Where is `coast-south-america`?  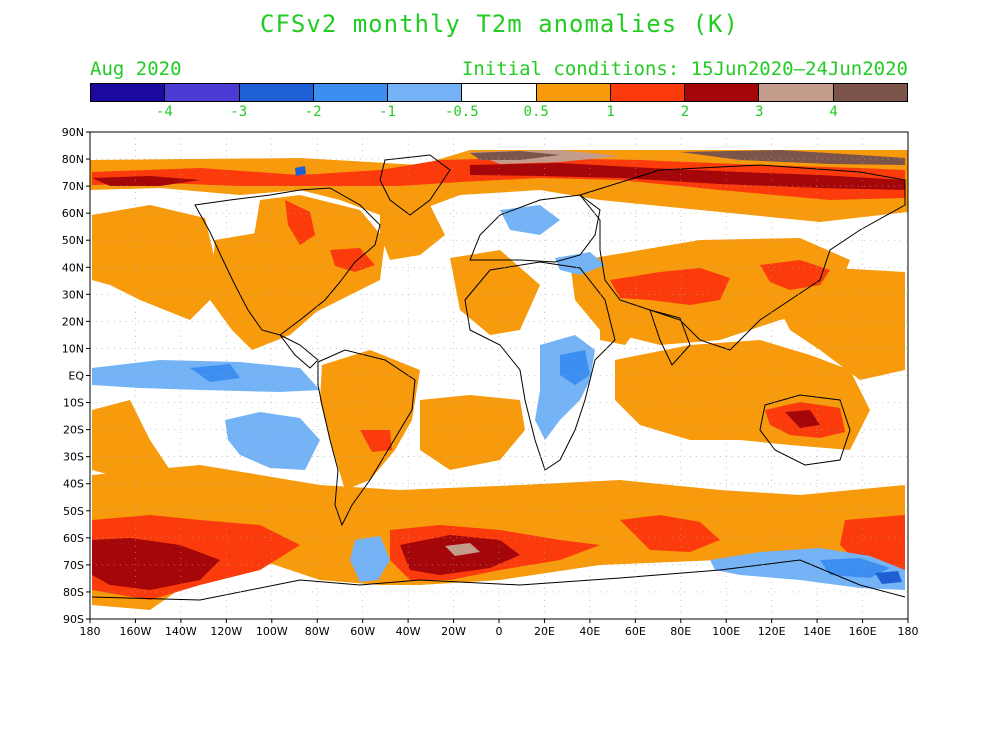 coast-south-america is located at coordinates (366, 438).